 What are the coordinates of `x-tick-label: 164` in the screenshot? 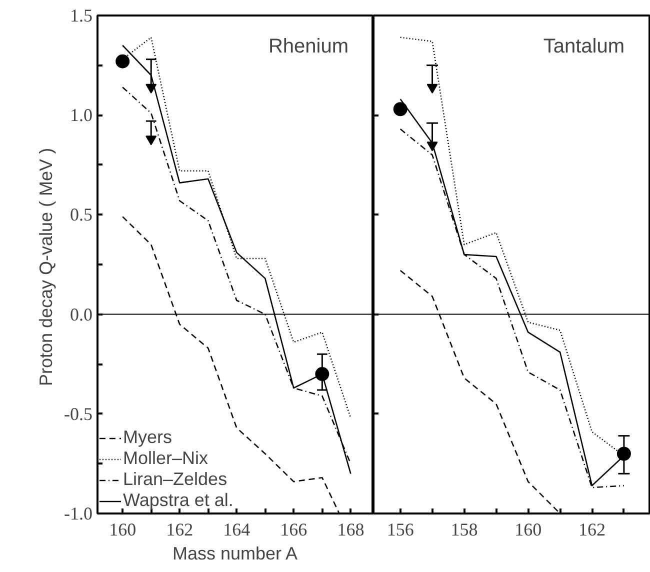 It's located at (236, 530).